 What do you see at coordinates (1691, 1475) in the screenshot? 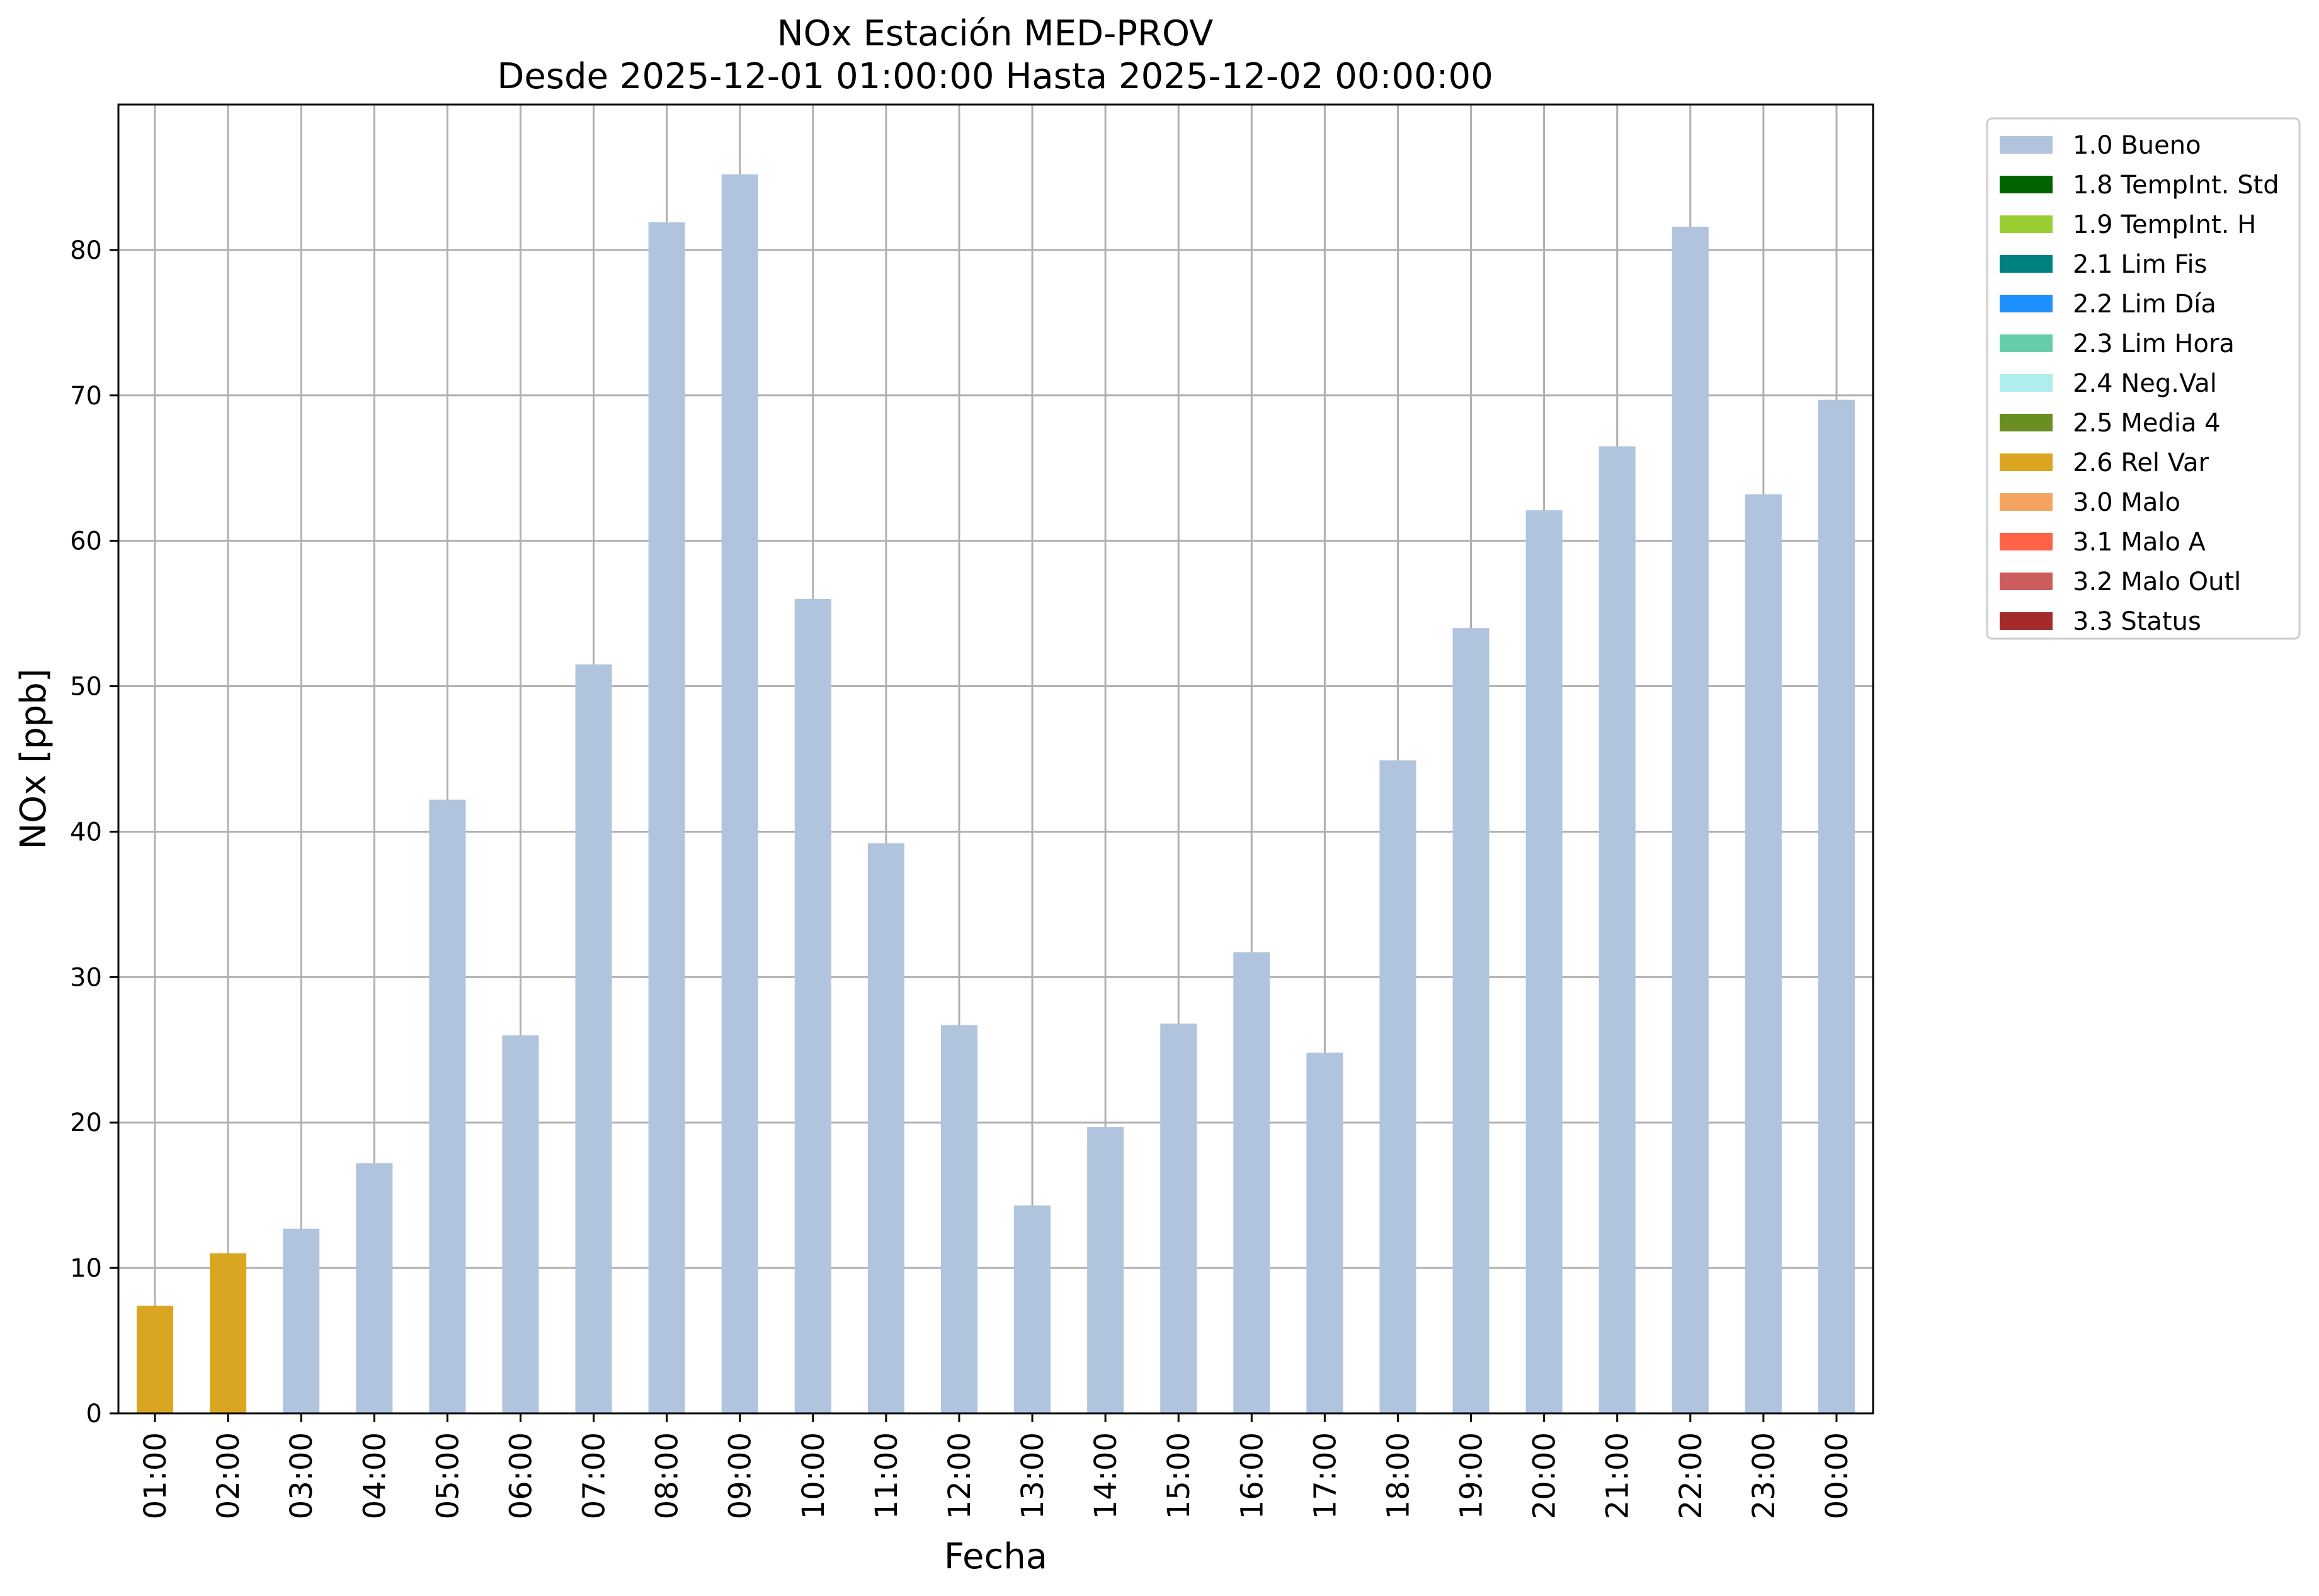
I see `x-tick-label: 22:00` at bounding box center [1691, 1475].